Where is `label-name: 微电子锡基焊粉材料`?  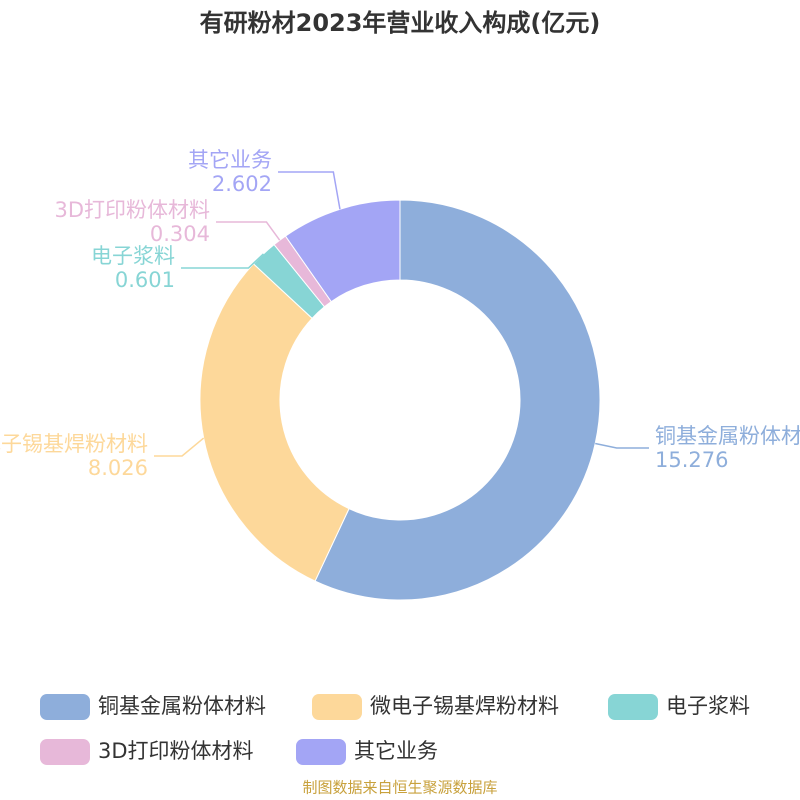 label-name: 微电子锡基焊粉材料 is located at coordinates (74, 444).